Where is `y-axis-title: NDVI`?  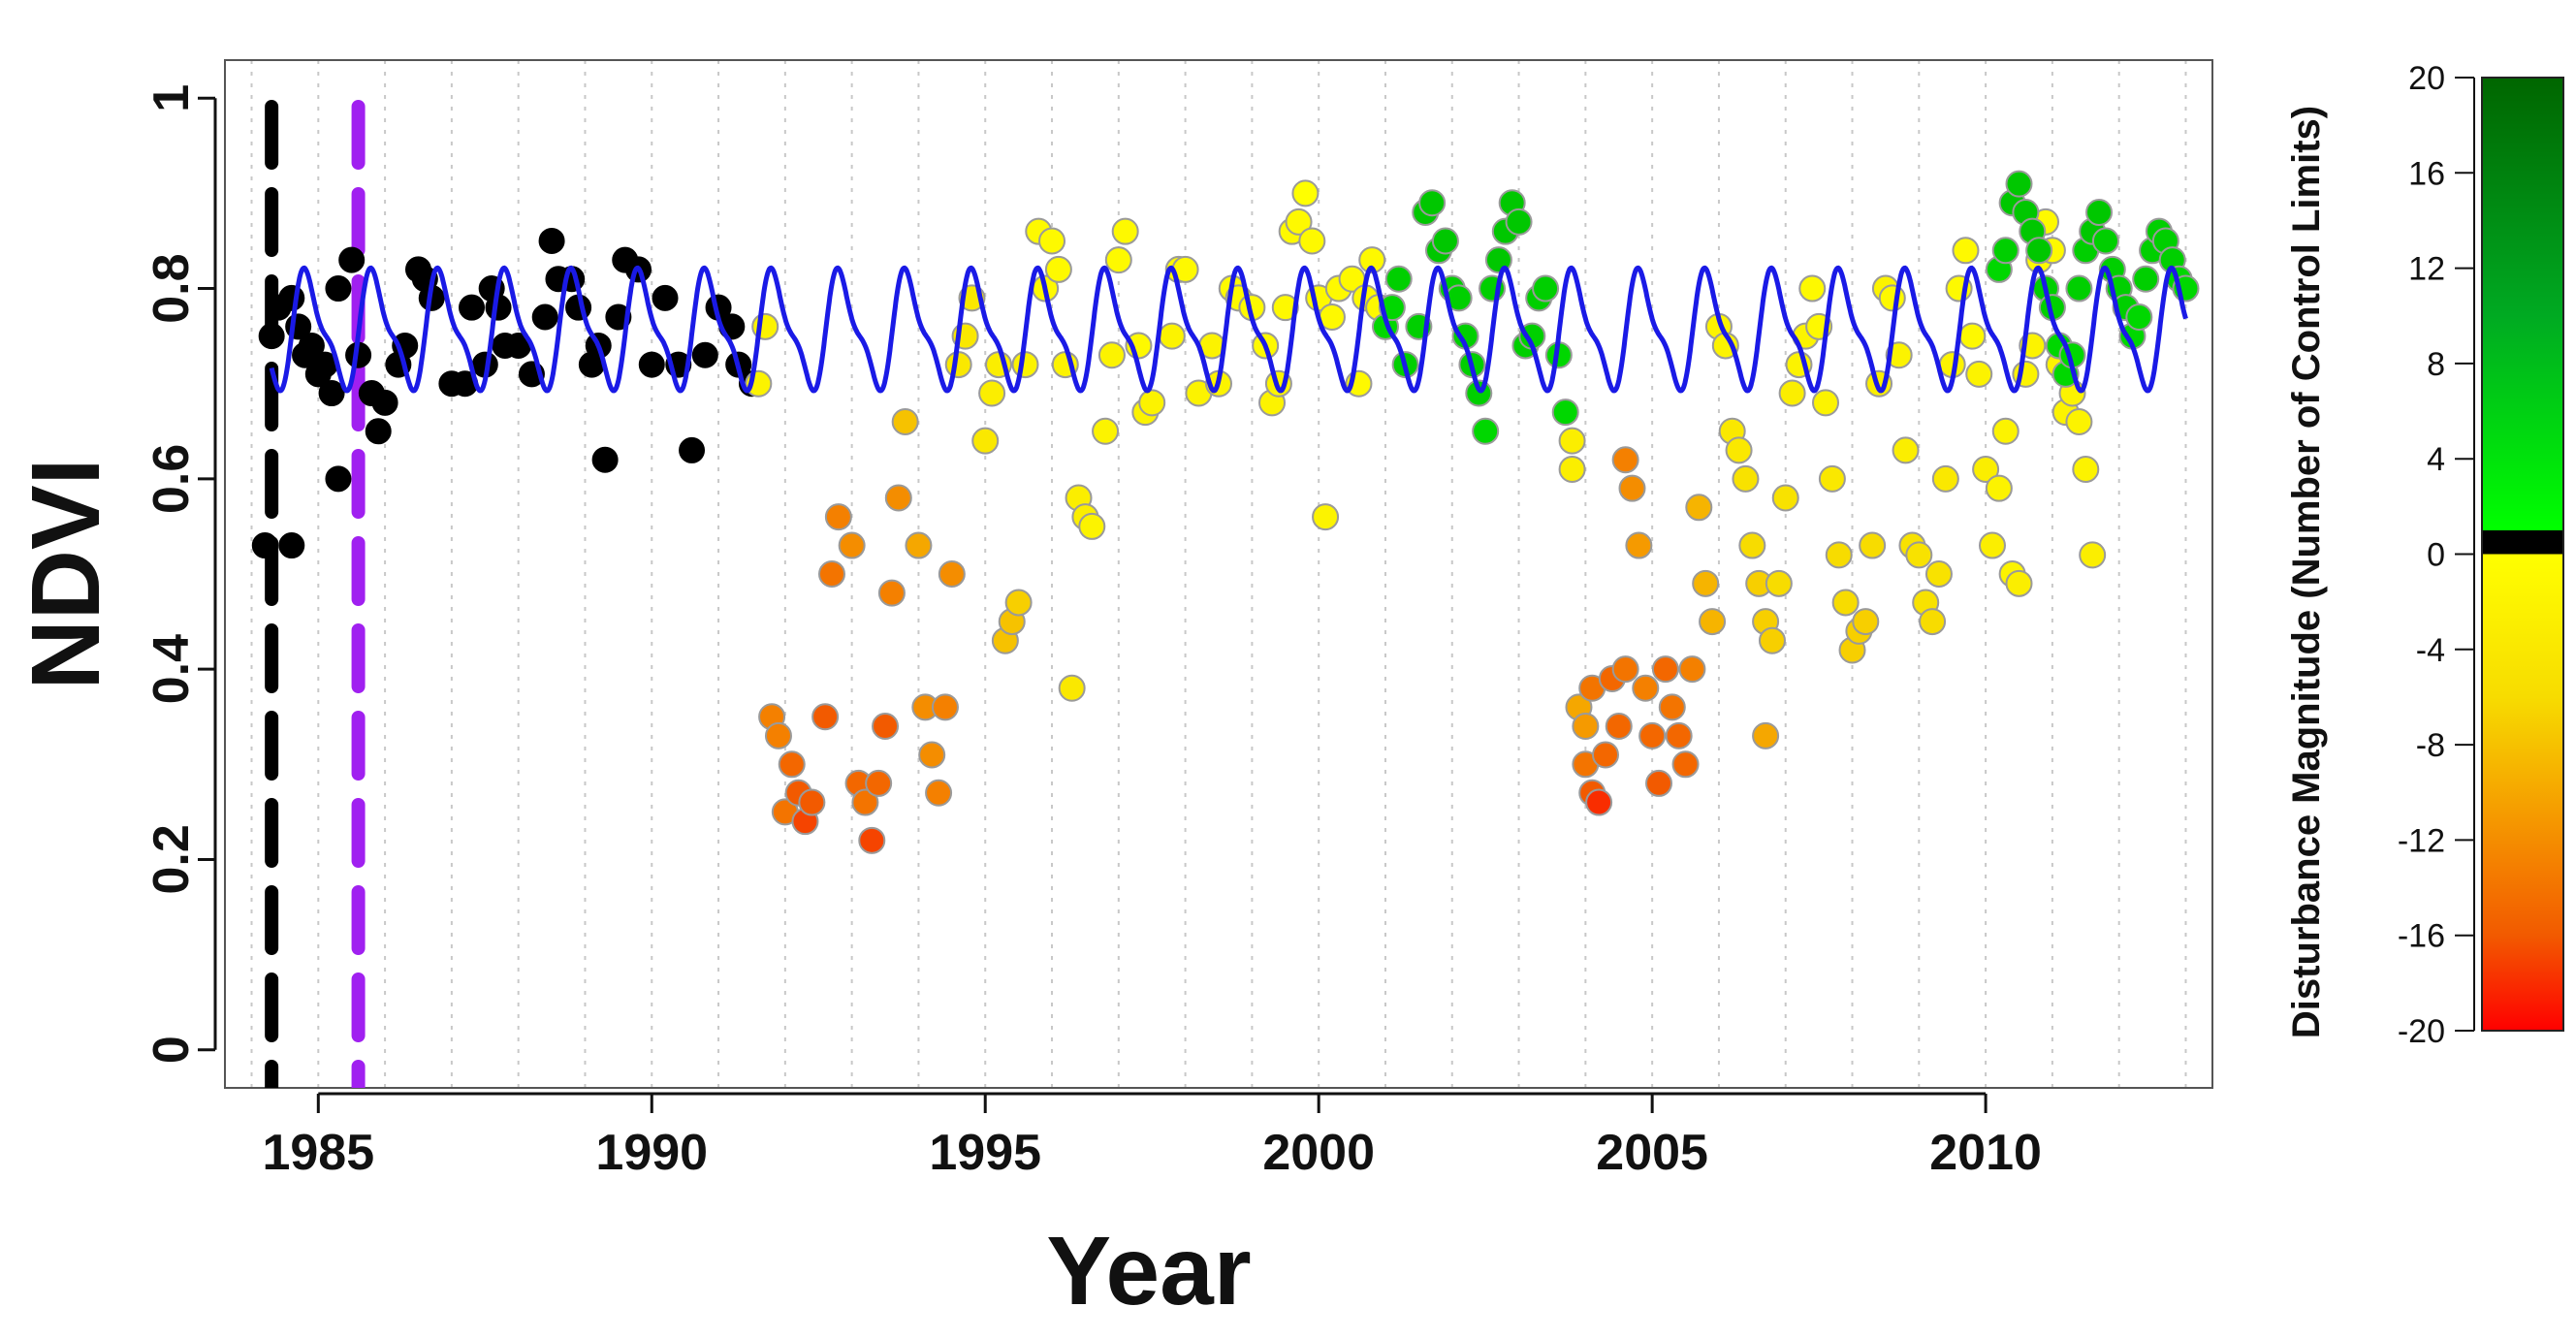 y-axis-title: NDVI is located at coordinates (66, 574).